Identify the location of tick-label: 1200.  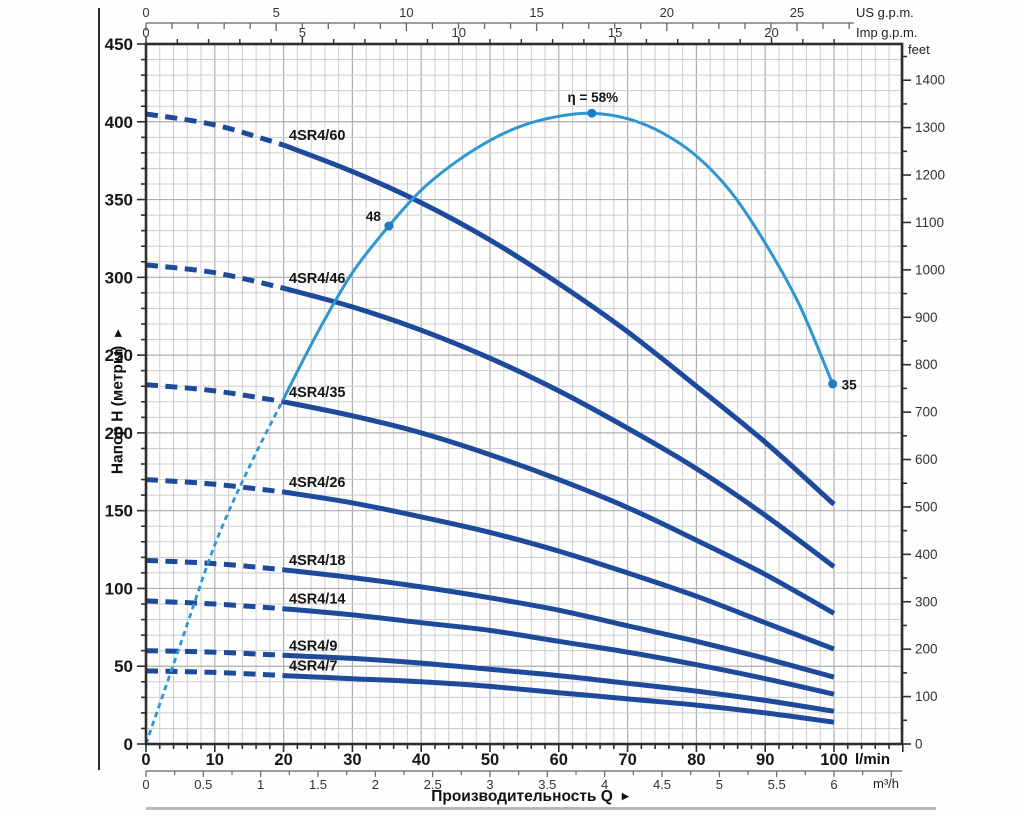
(930, 175).